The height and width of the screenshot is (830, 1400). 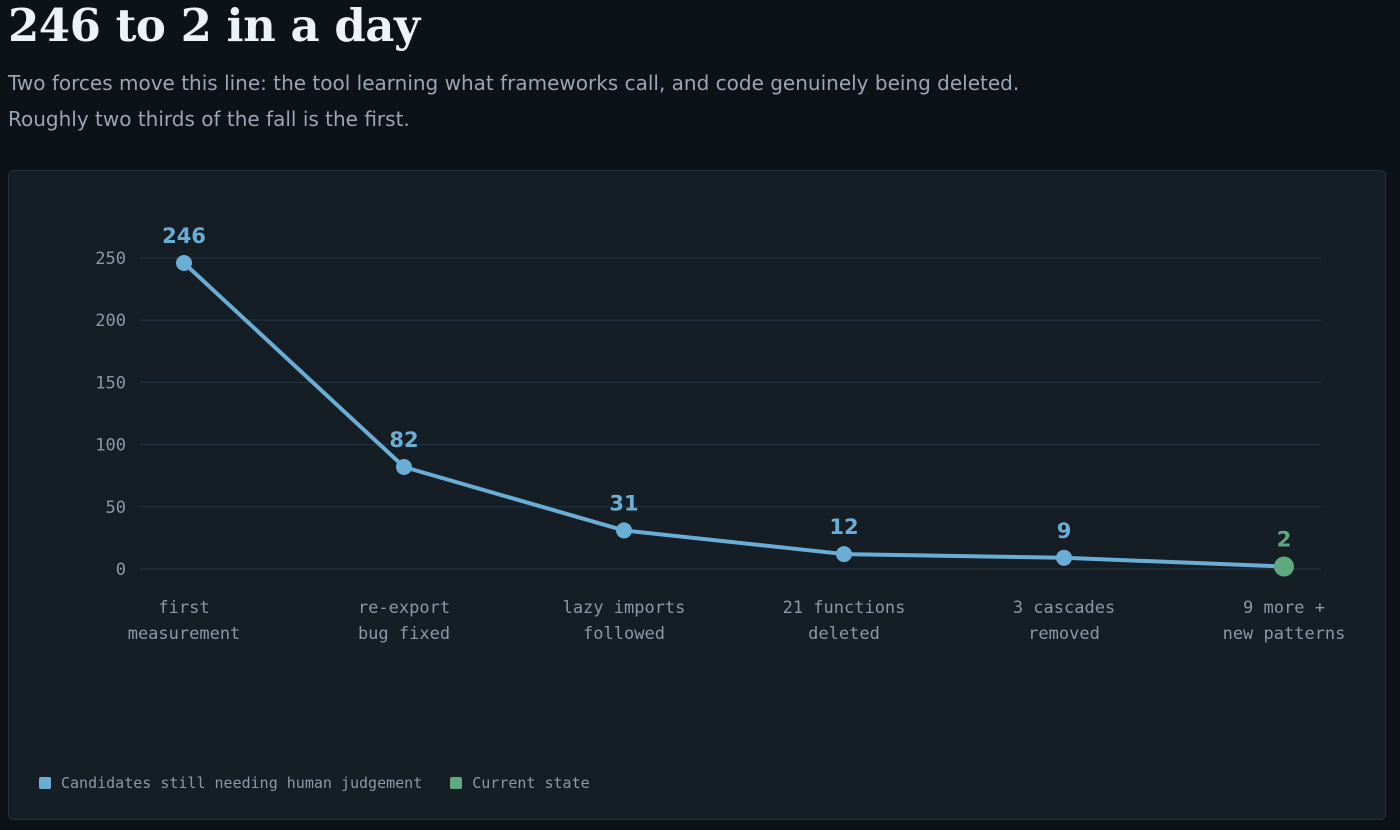 What do you see at coordinates (1064, 634) in the screenshot?
I see `x-tick-label: removed` at bounding box center [1064, 634].